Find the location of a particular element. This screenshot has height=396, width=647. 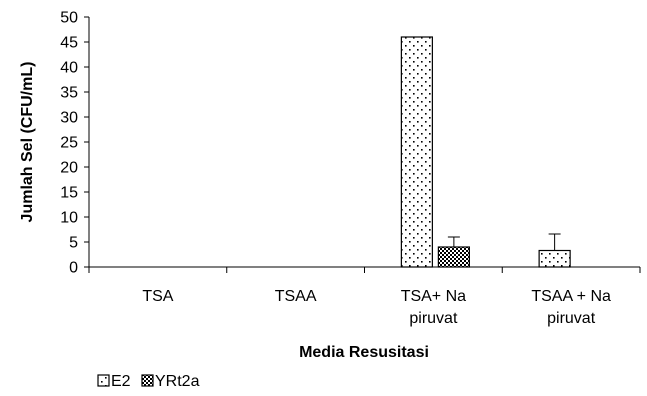

y-tick-label: 20 is located at coordinates (69, 168).